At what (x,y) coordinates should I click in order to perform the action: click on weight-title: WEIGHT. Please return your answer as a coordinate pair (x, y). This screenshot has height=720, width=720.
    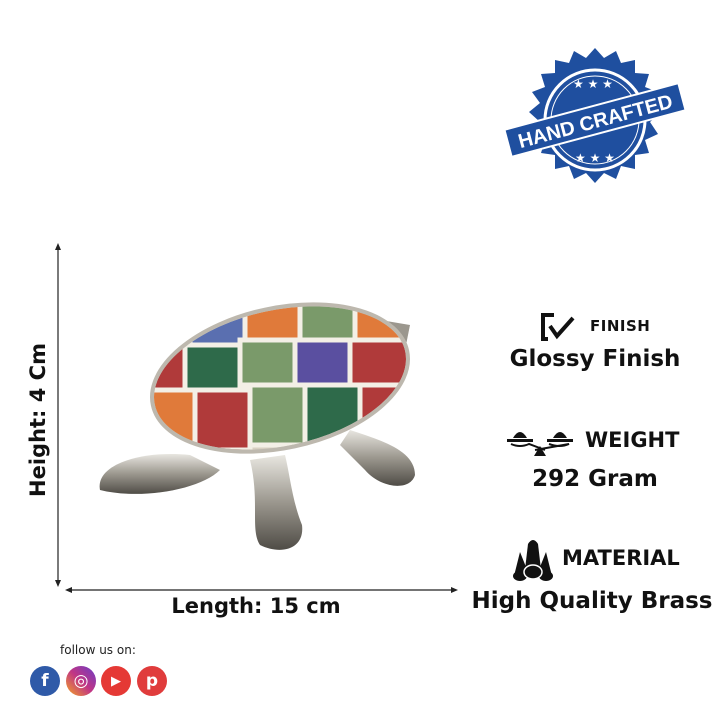
    Looking at the image, I should click on (632, 440).